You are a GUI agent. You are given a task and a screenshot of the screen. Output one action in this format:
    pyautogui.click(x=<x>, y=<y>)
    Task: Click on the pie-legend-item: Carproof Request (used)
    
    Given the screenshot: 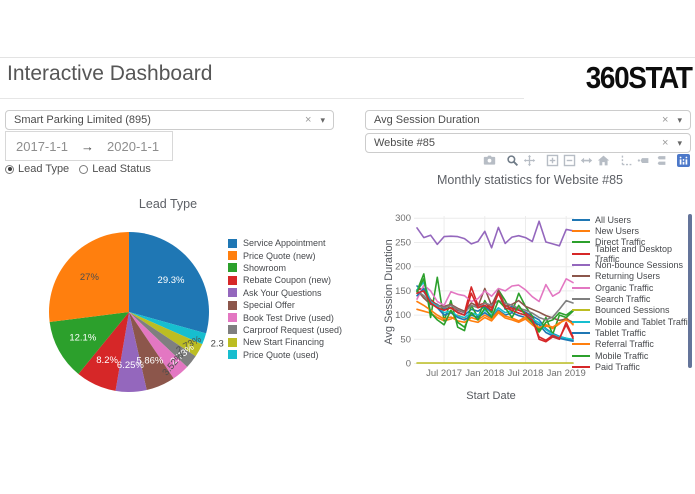 What is the action you would take?
    pyautogui.click(x=285, y=330)
    